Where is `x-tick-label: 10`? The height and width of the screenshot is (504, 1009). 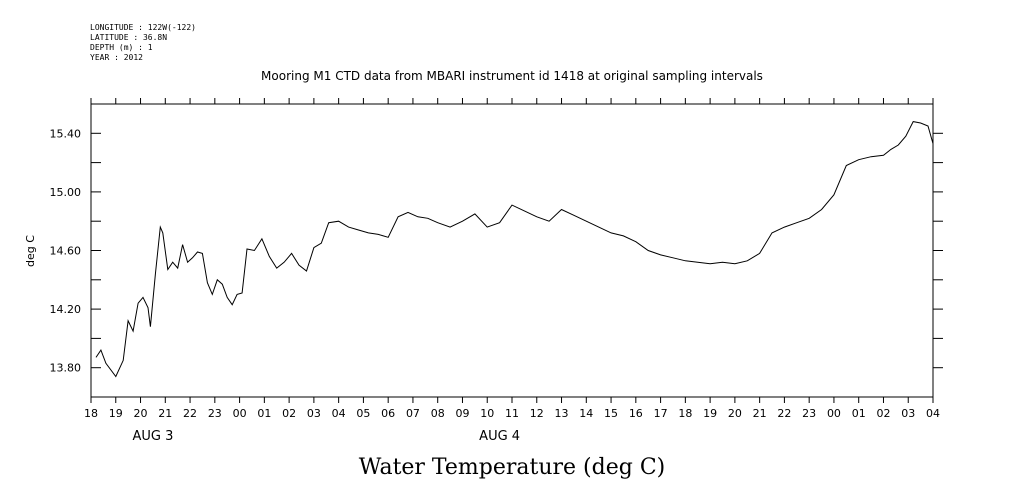
x-tick-label: 10 is located at coordinates (487, 413).